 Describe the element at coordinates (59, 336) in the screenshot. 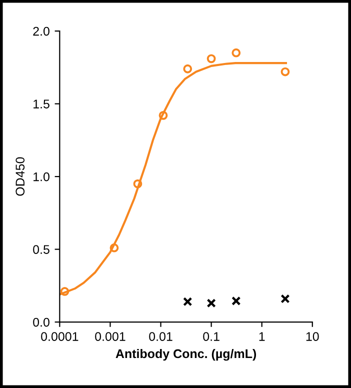

I see `x-tick-label: 0.0001` at that location.